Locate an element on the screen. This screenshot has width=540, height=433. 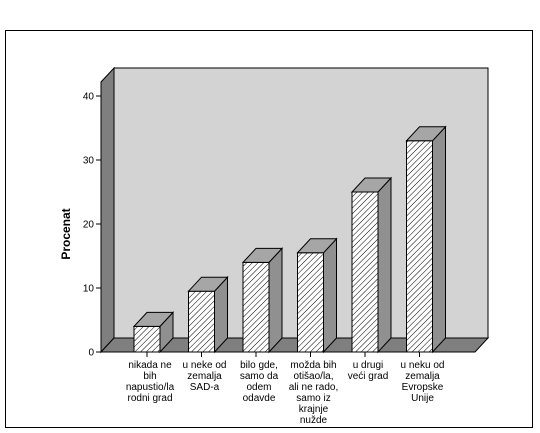
x-category-label: u drugi veći grad is located at coordinates (368, 371).